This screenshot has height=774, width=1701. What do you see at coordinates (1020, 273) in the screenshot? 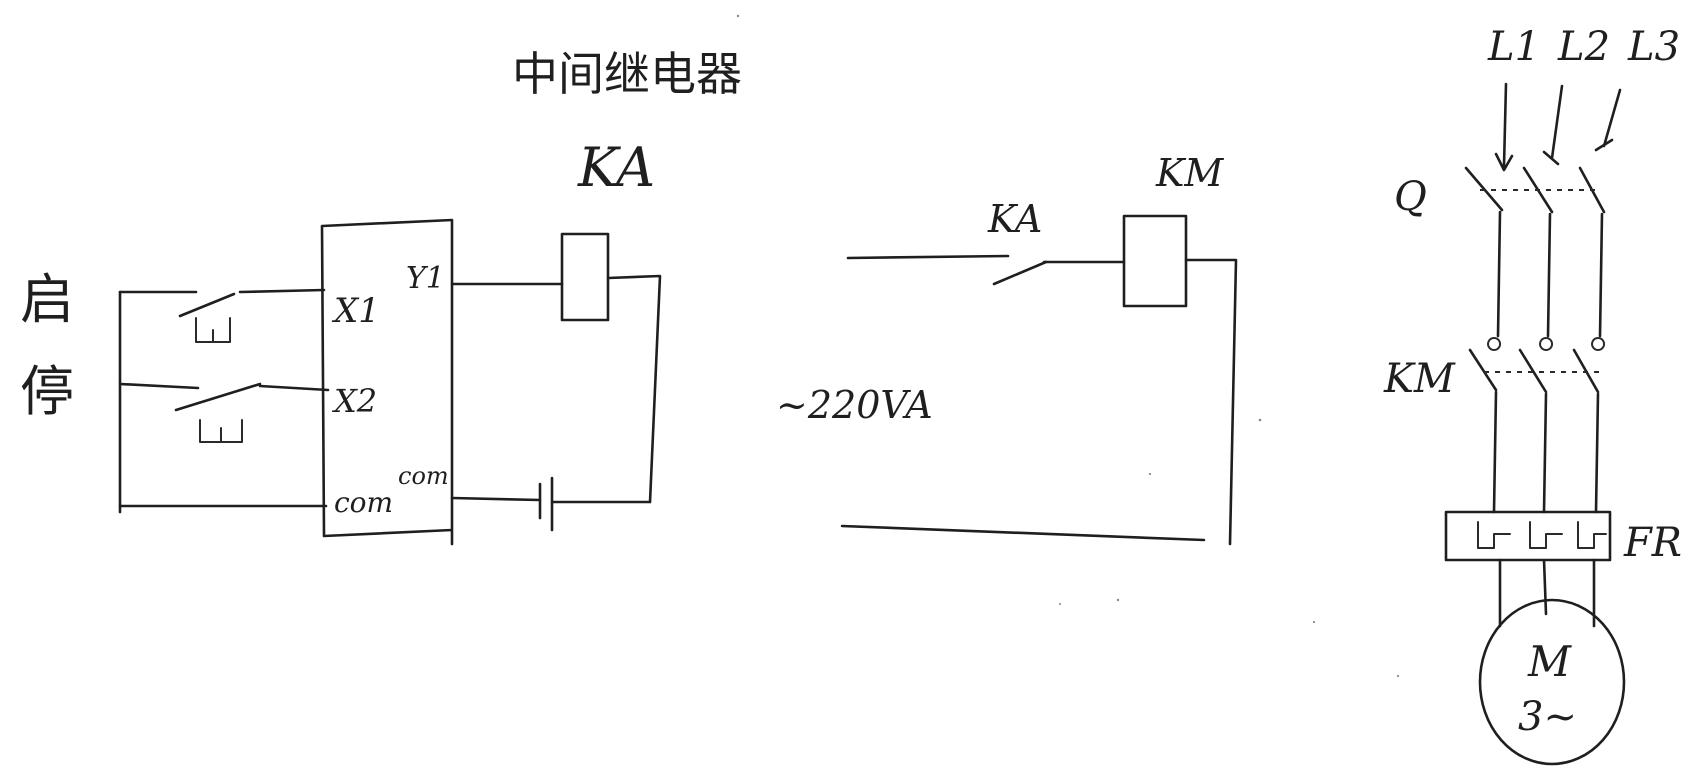
I see `ka-contact-blade` at bounding box center [1020, 273].